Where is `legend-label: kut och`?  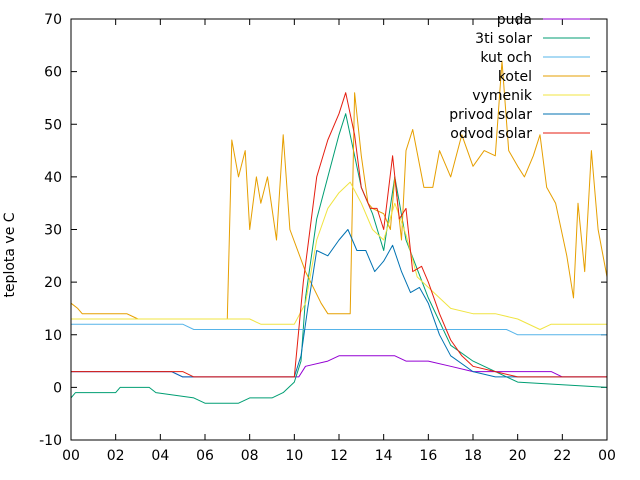
legend-label: kut och is located at coordinates (506, 58).